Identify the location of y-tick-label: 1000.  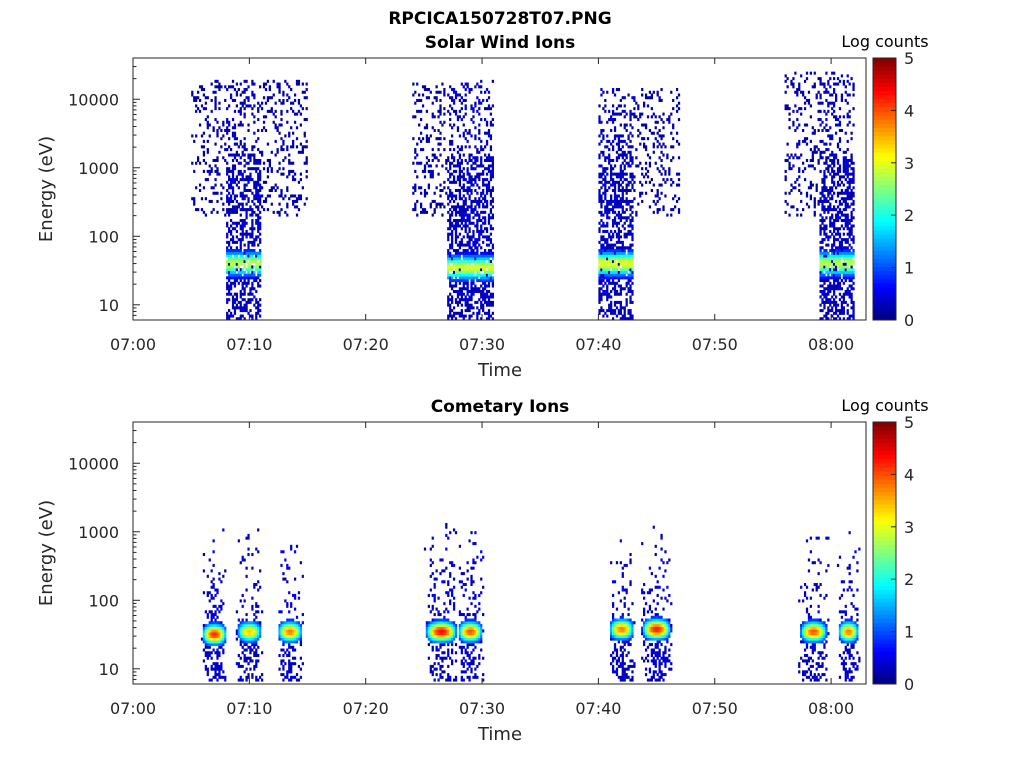
(98, 168).